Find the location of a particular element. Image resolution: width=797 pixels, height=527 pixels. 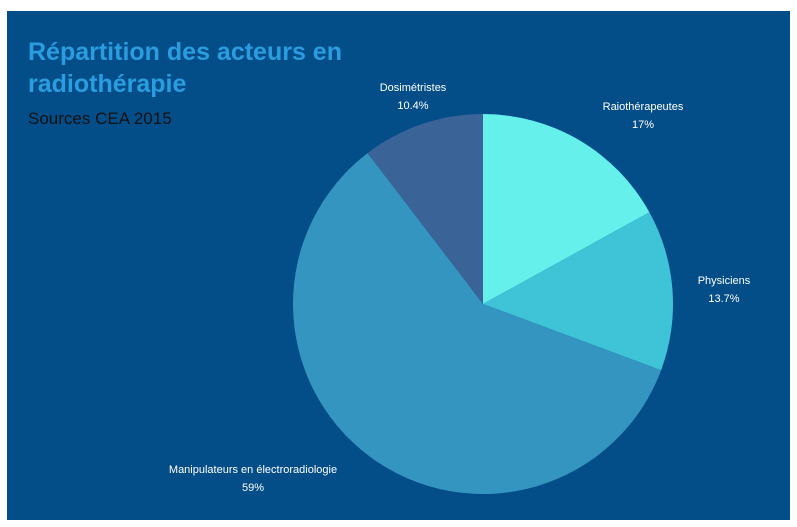

slice-value-label: 13.7% is located at coordinates (723, 299).